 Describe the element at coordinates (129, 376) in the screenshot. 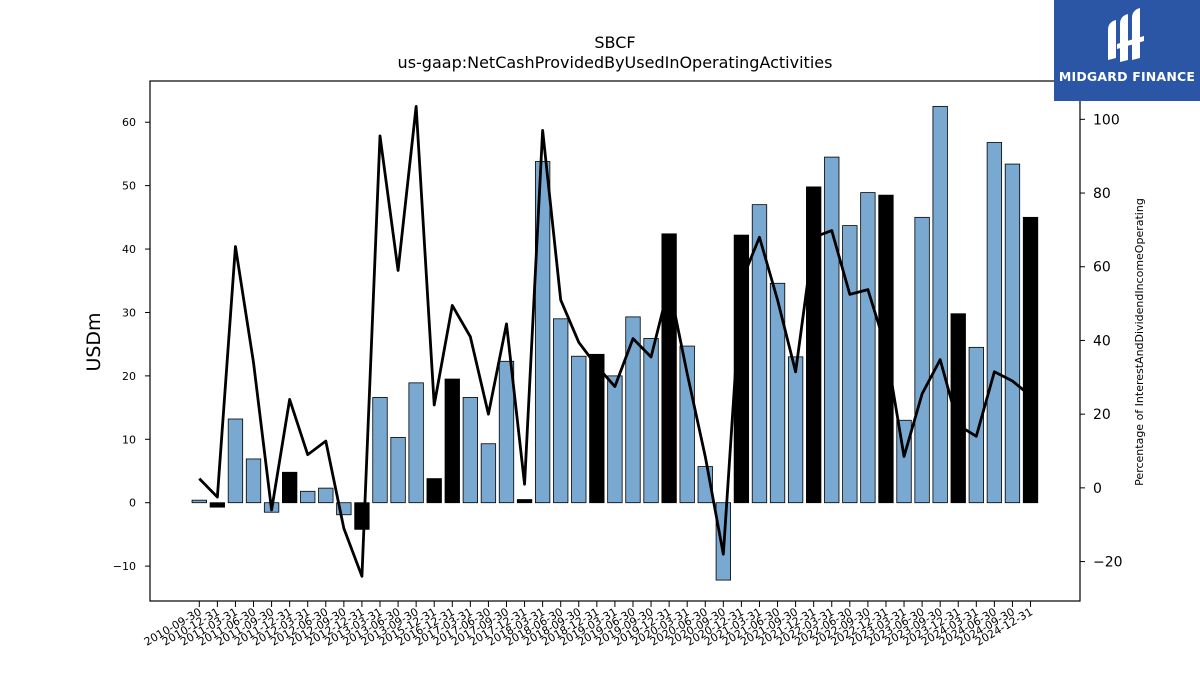

I see `y-tick-label: 20` at that location.